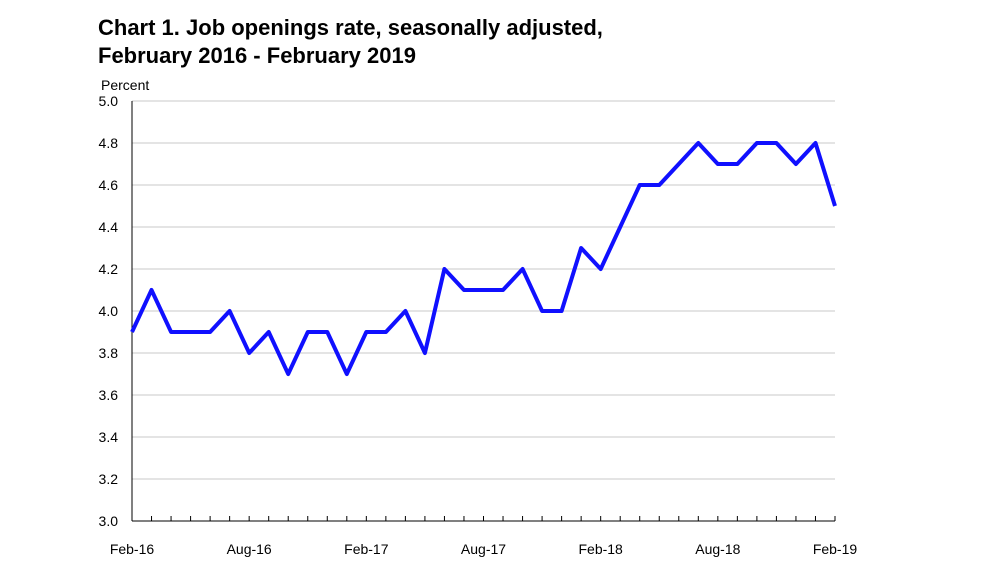 The height and width of the screenshot is (573, 1005). What do you see at coordinates (125, 85) in the screenshot?
I see `y-axis-label: Percent` at bounding box center [125, 85].